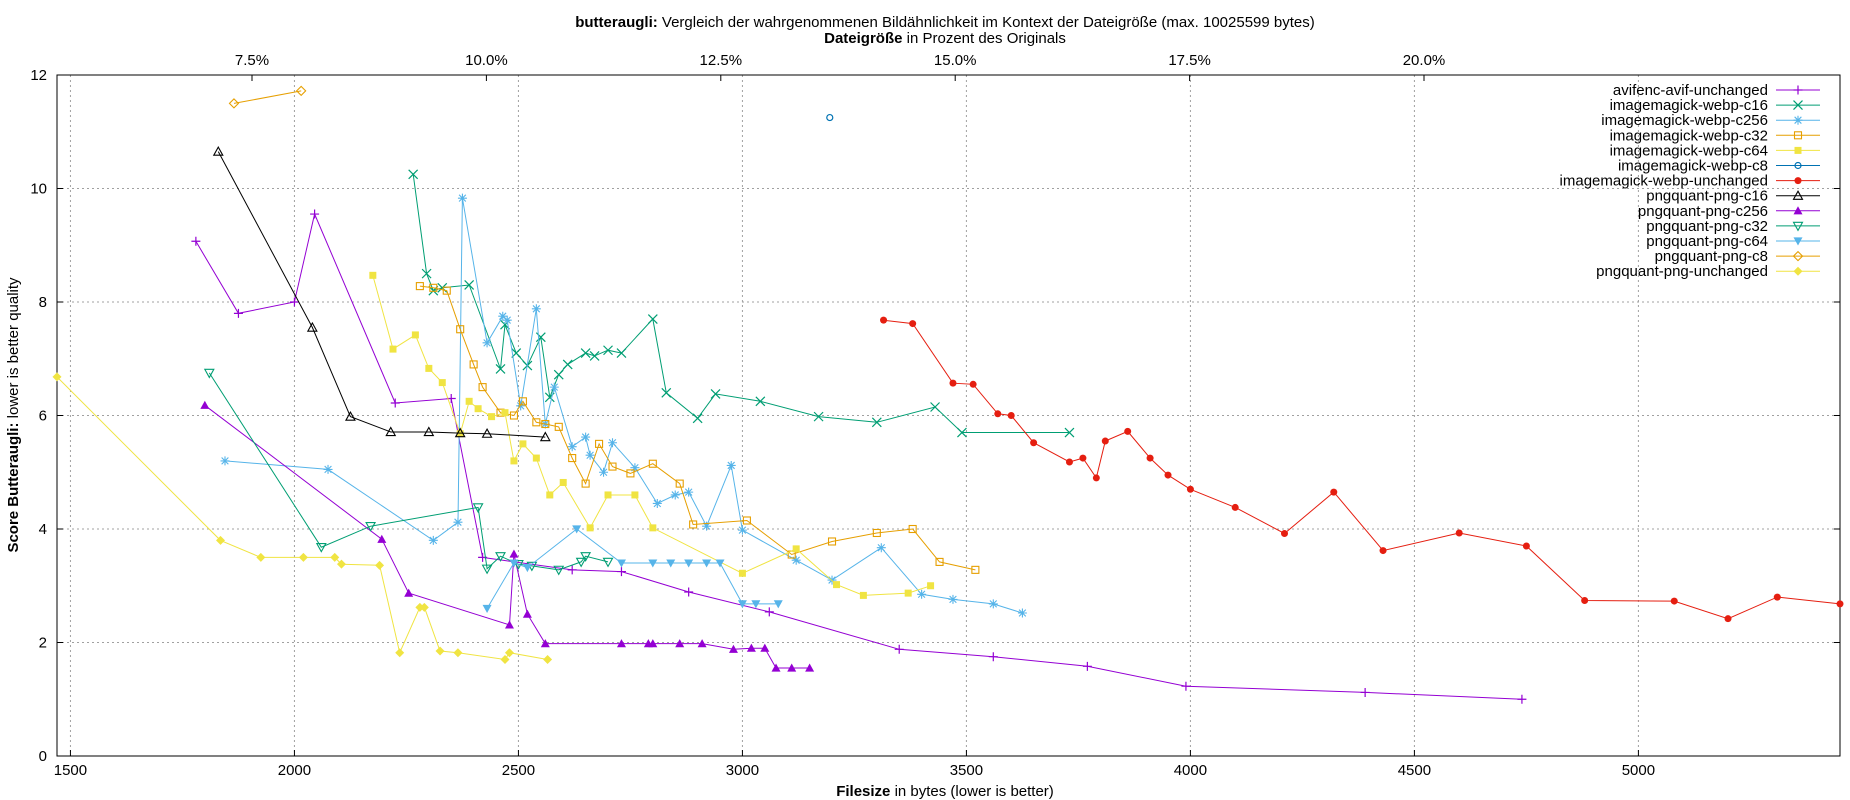 The height and width of the screenshot is (800, 1850). I want to click on legend-label: pngquant-png-unchanged, so click(1682, 271).